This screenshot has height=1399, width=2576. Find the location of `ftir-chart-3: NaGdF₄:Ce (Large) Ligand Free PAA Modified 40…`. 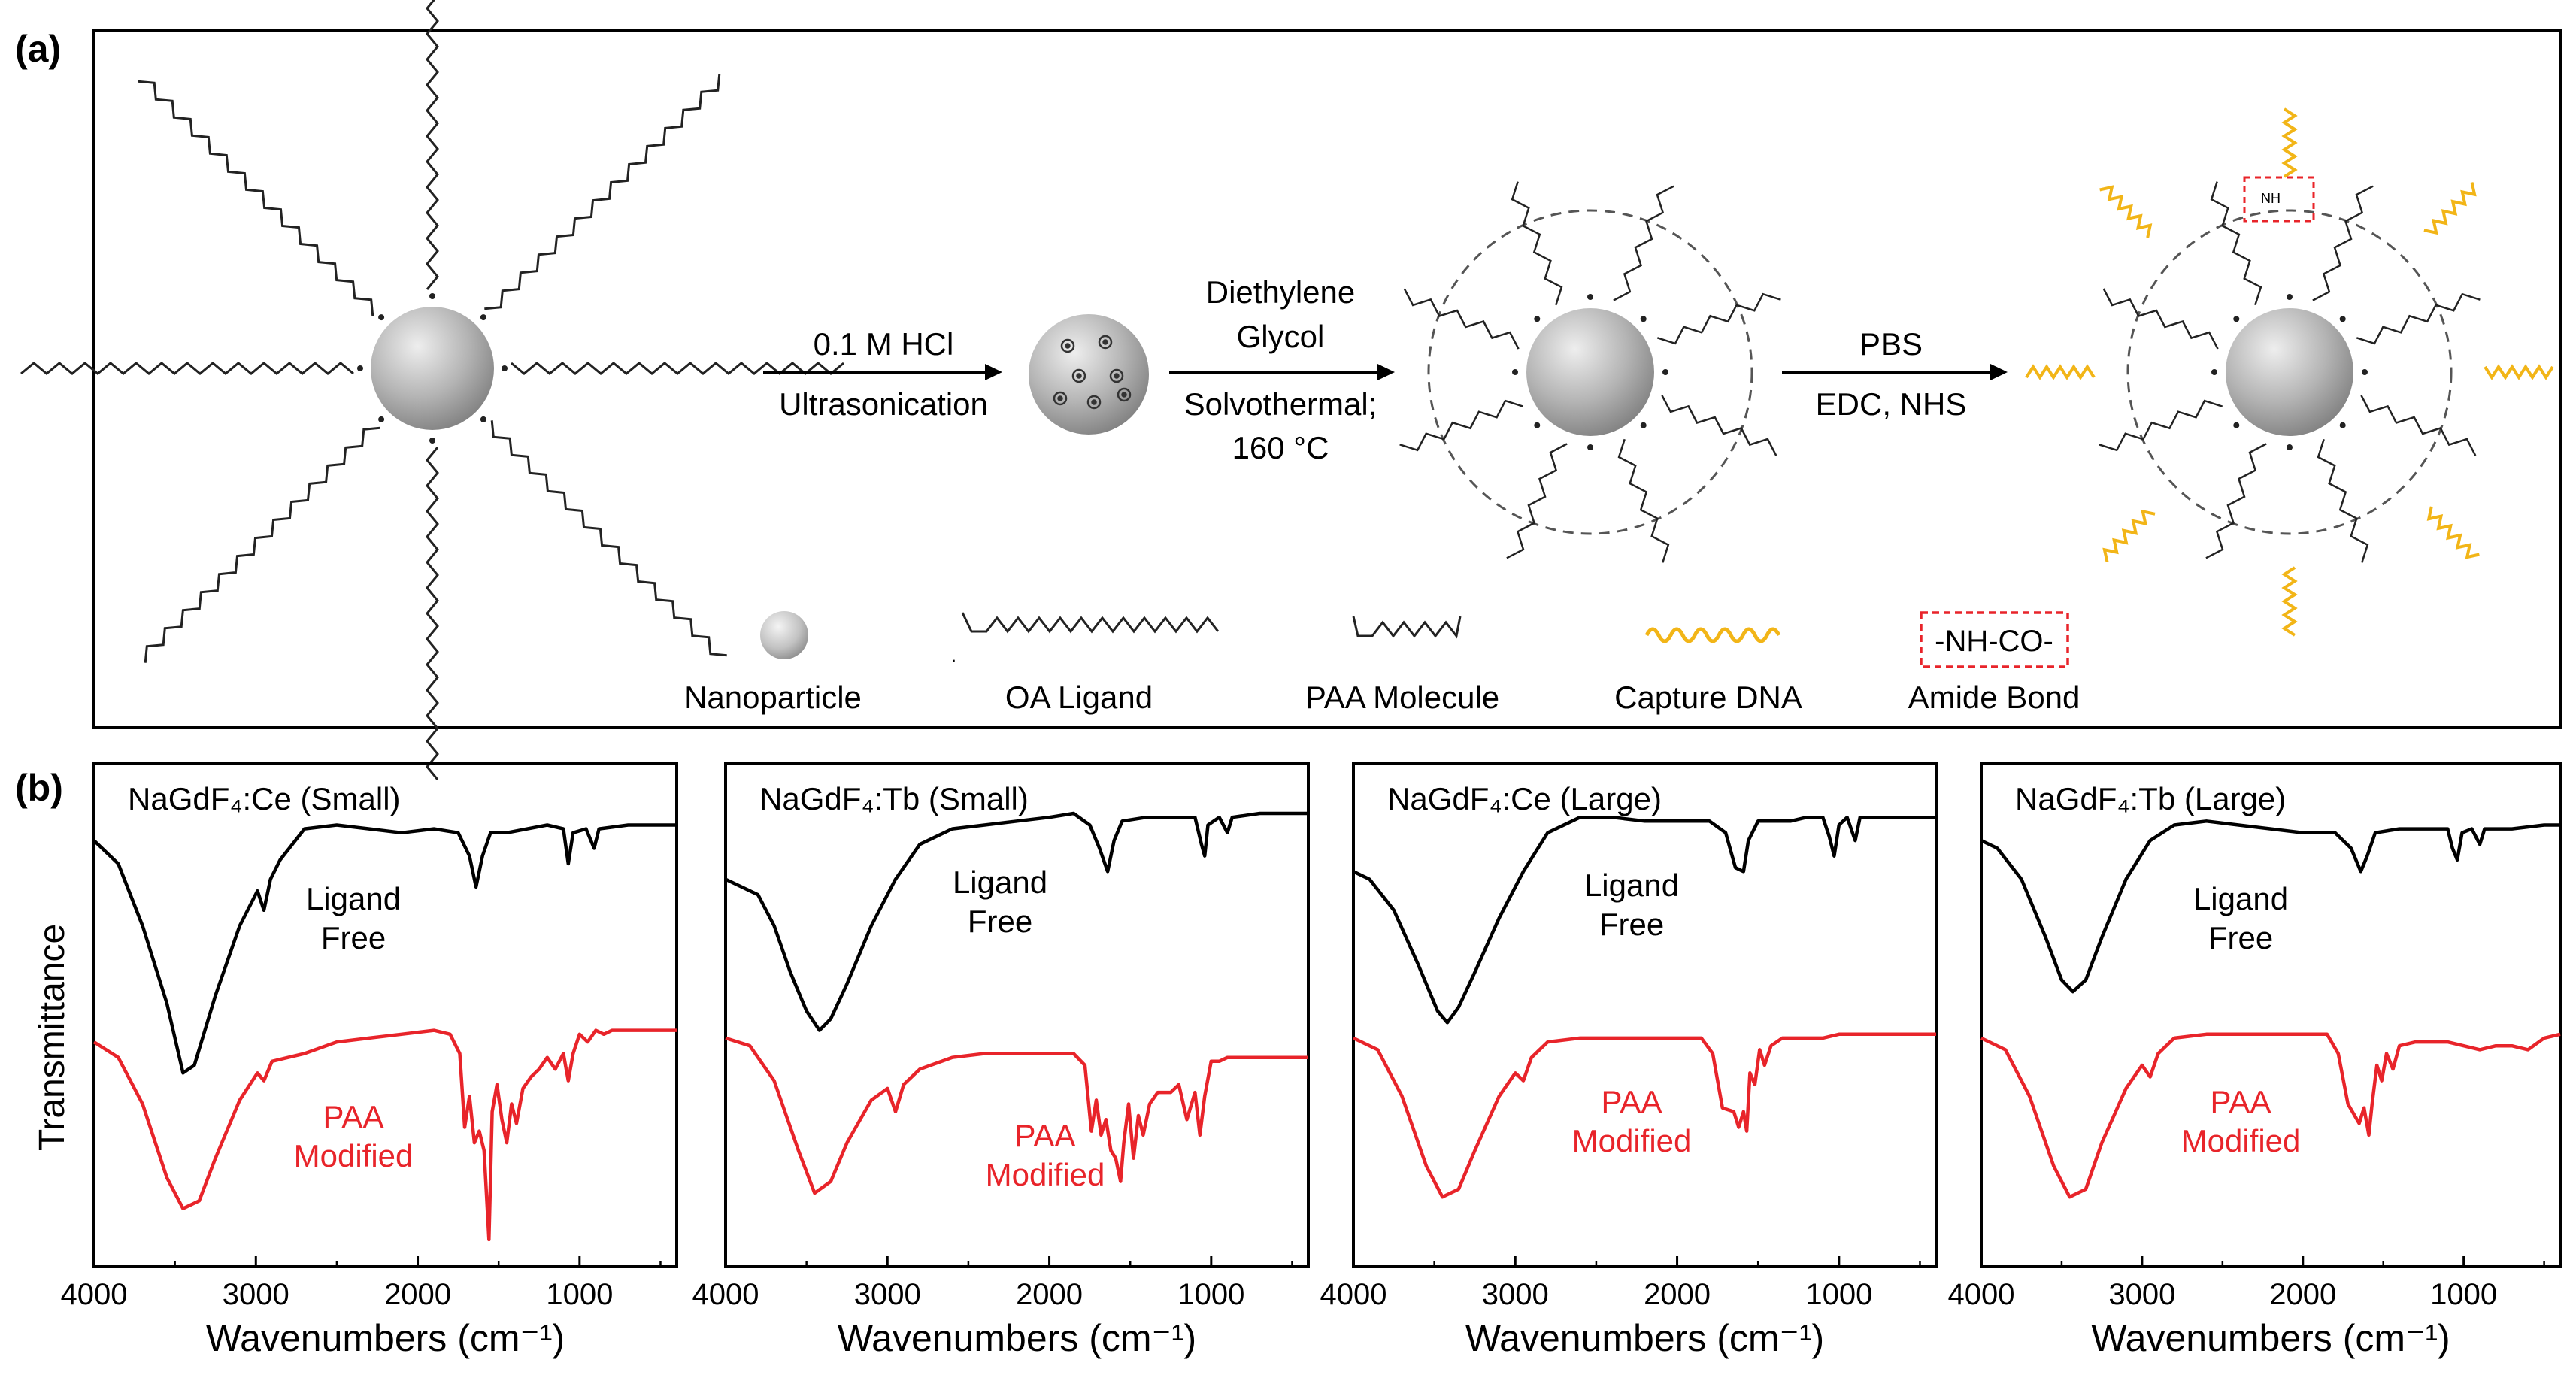

ftir-chart-3: NaGdF₄:Ce (Large) Ligand Free PAA Modified 40… is located at coordinates (1629, 1060).